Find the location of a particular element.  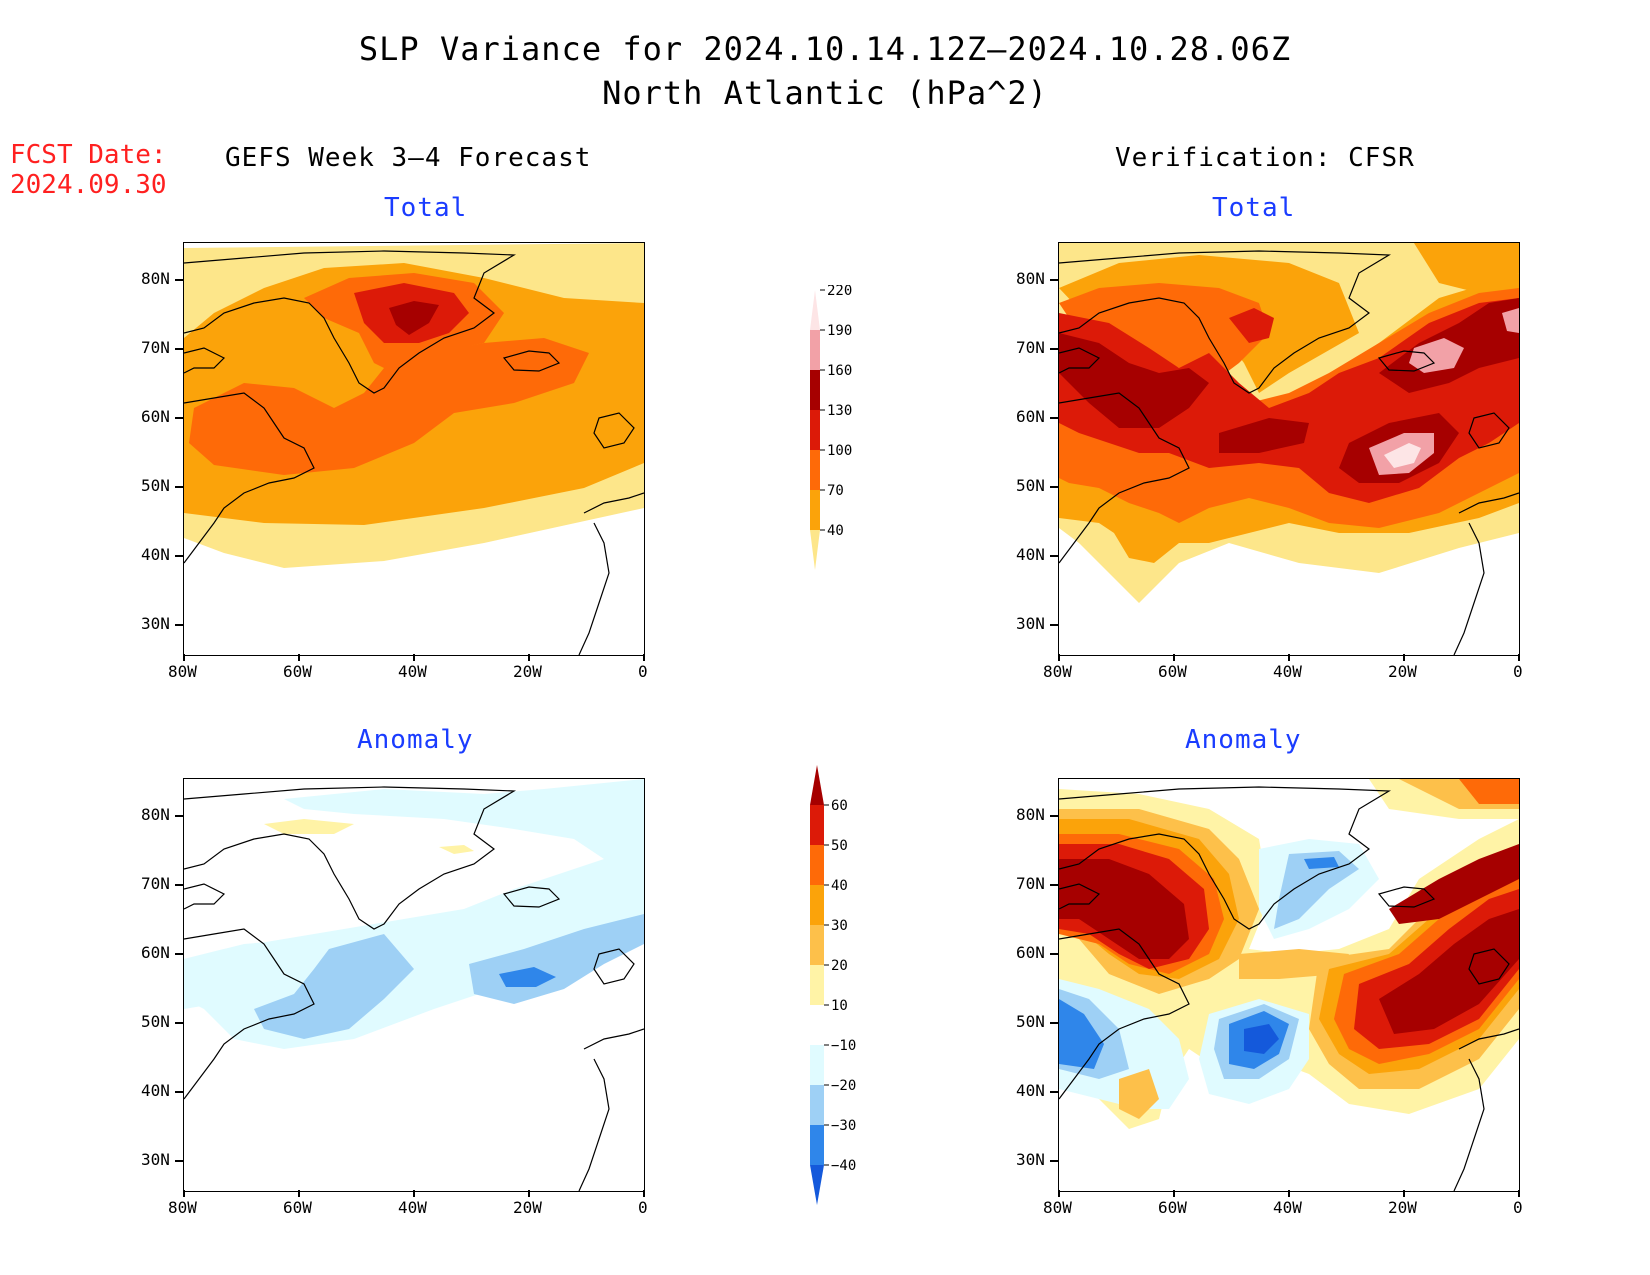

contour-minus40 is located at coordinates (1261, 1039).